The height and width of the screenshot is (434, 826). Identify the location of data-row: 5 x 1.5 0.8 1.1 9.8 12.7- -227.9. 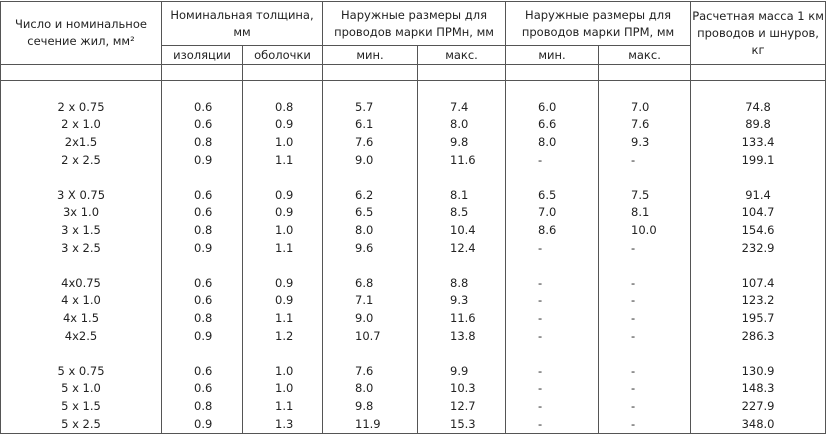
(413, 406).